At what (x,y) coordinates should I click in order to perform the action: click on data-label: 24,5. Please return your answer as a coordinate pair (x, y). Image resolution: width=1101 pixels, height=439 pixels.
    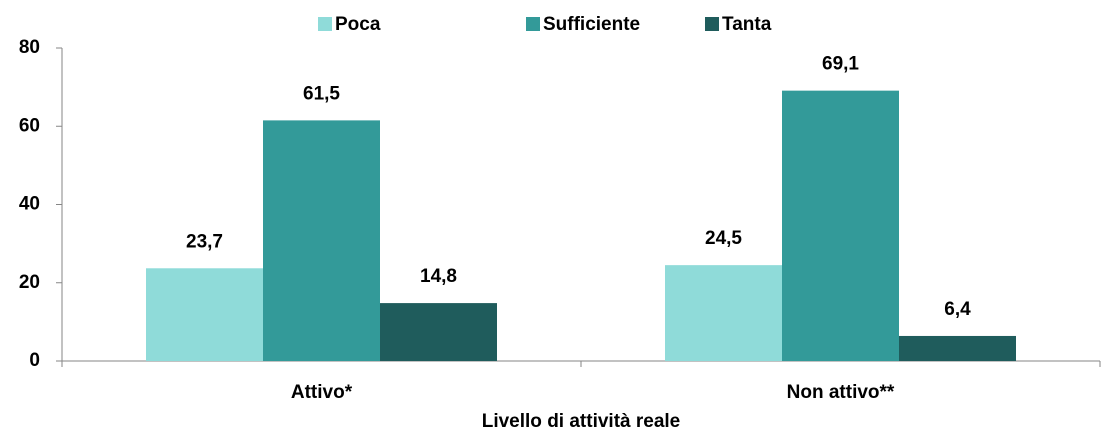
    Looking at the image, I should click on (723, 238).